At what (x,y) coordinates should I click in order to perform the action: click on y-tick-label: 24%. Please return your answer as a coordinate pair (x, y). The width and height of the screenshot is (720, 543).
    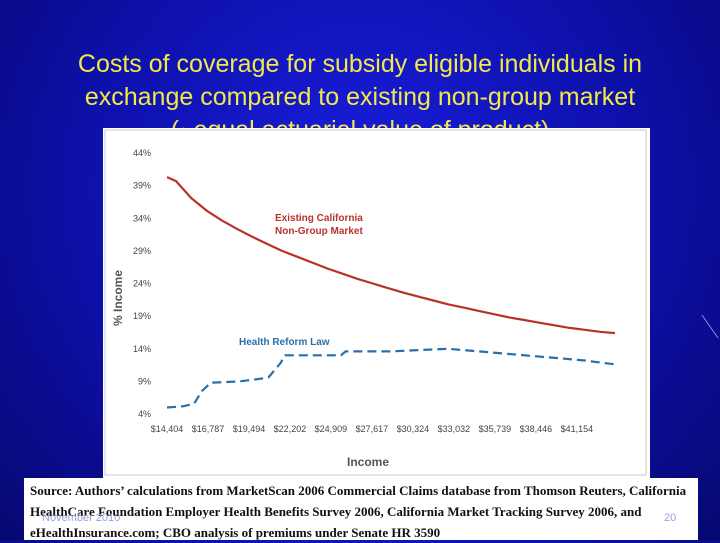
    Looking at the image, I should click on (142, 284).